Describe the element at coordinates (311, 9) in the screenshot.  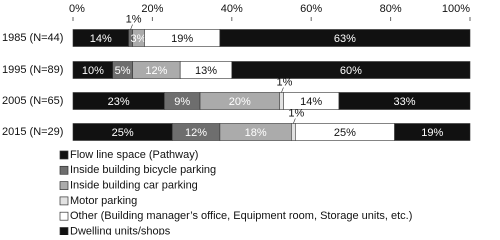
I see `x-tick-label: 60%` at that location.